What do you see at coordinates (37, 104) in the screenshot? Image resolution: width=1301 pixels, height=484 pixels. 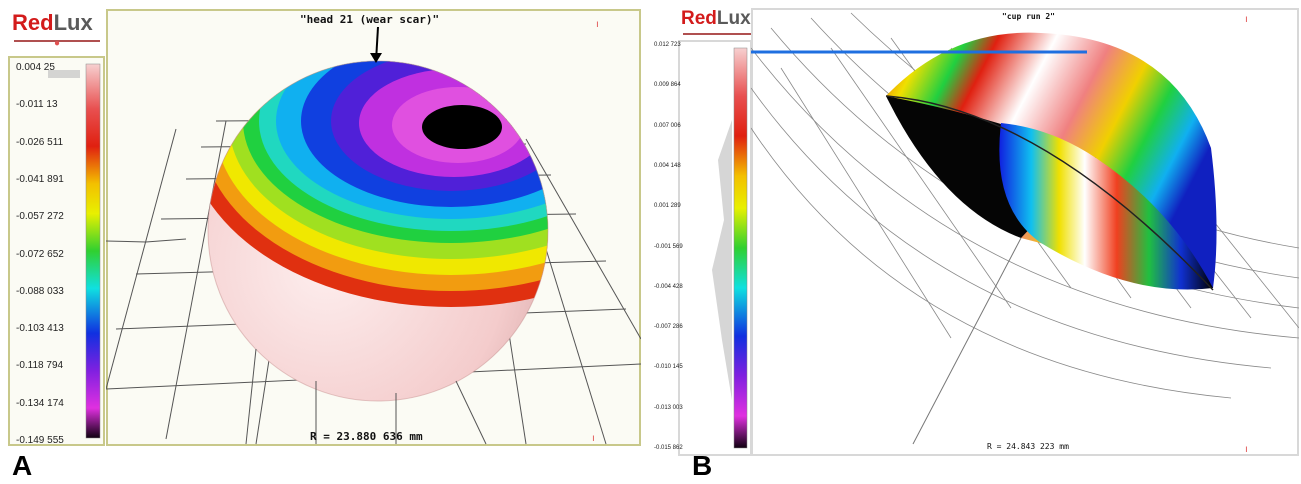 I see `scale-tick-label: -0.011 13` at bounding box center [37, 104].